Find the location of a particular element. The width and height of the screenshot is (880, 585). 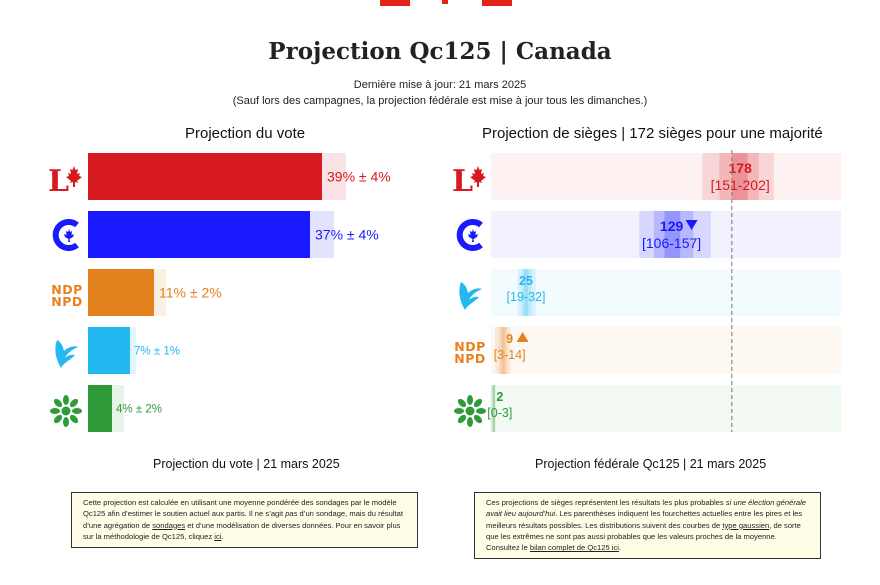

ndp-logo-text-fr-seats: NPD is located at coordinates (470, 358).